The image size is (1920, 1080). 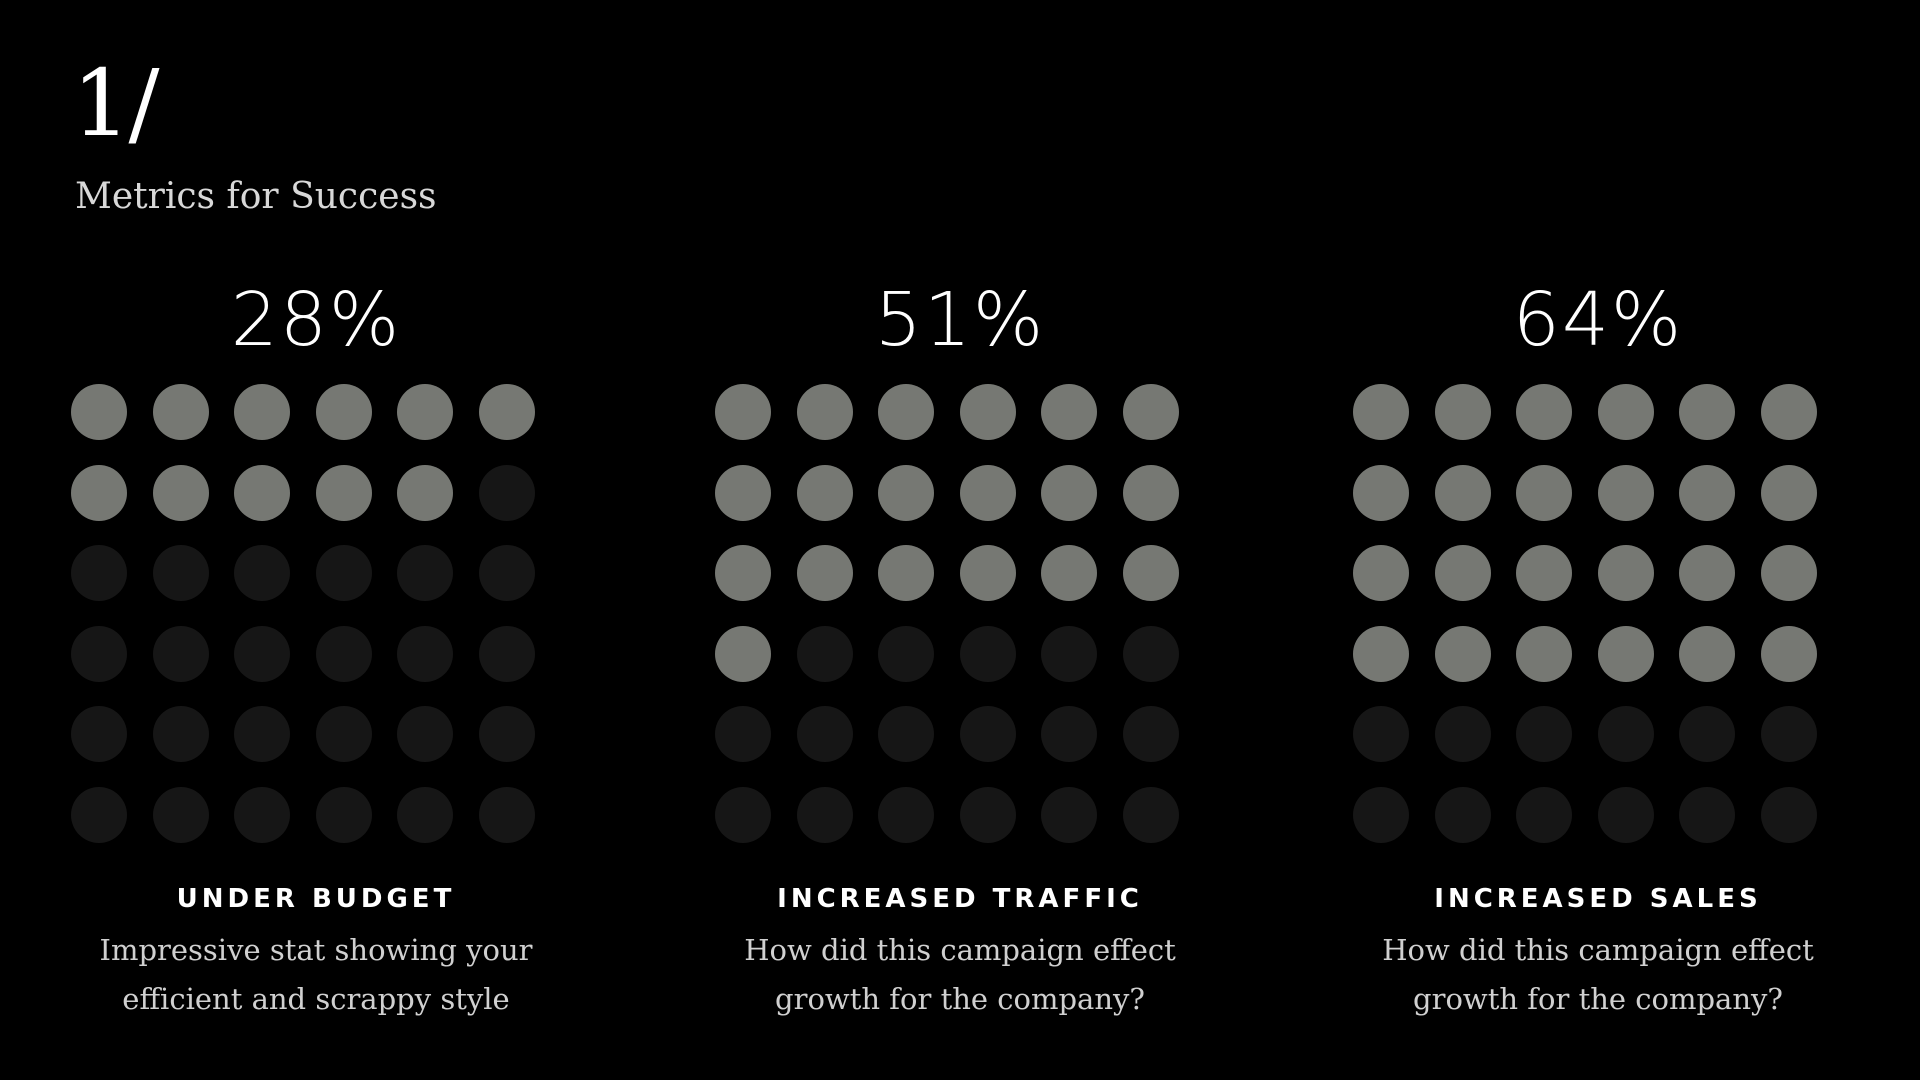 I want to click on metric-value: 64%, so click(x=1598, y=320).